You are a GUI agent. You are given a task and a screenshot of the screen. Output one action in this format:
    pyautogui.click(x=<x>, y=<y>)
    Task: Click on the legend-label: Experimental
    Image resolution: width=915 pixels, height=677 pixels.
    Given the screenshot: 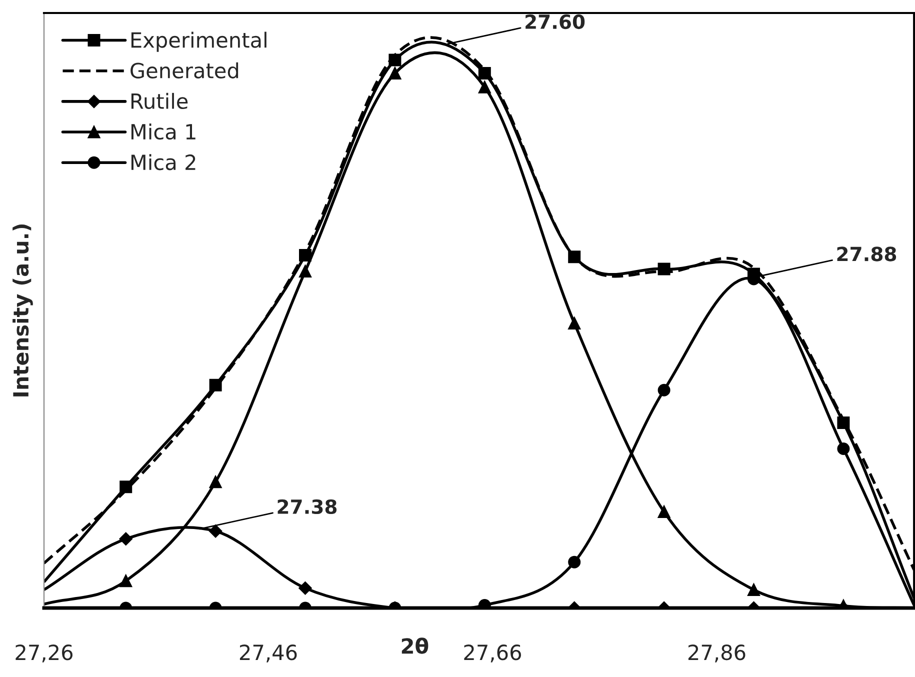 What is the action you would take?
    pyautogui.click(x=198, y=42)
    